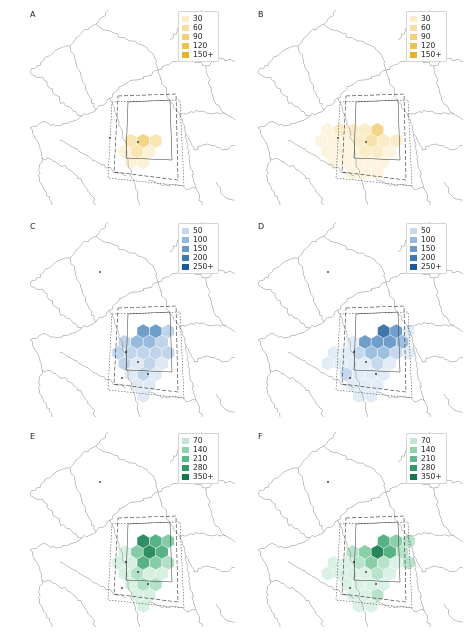 The height and width of the screenshot is (640, 467). What do you see at coordinates (203, 266) in the screenshot?
I see `legend-label: 250+` at bounding box center [203, 266].